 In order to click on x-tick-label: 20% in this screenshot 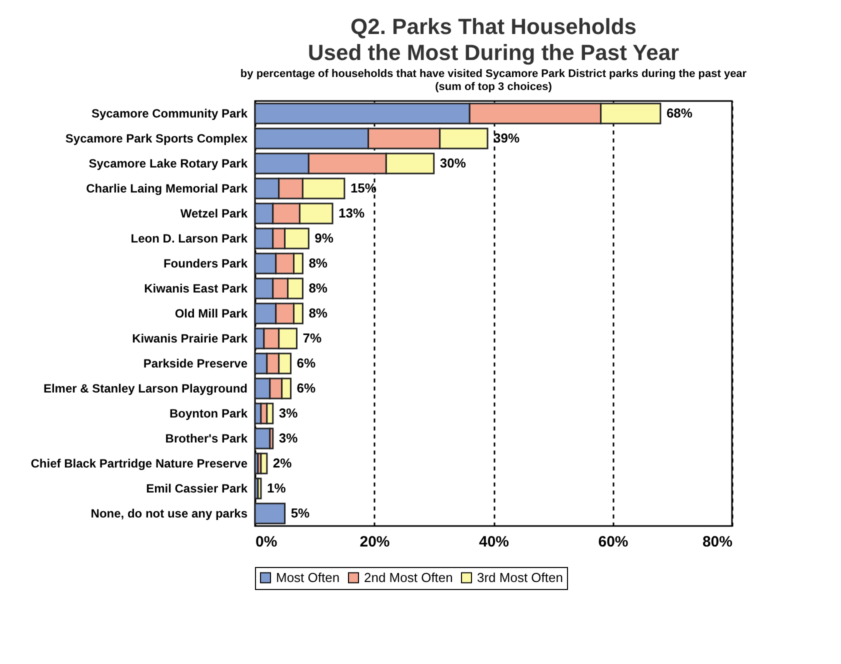, I will do `click(375, 542)`.